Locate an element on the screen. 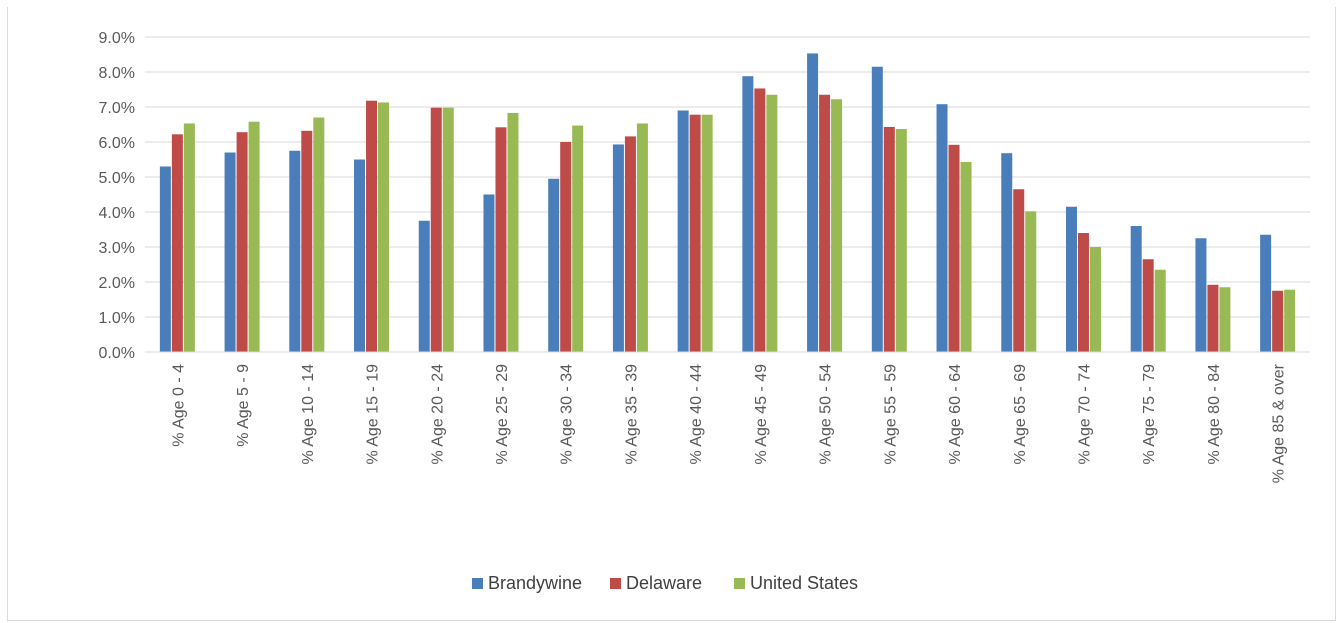  x-tick-label: % Age 15 - 19 is located at coordinates (373, 414).